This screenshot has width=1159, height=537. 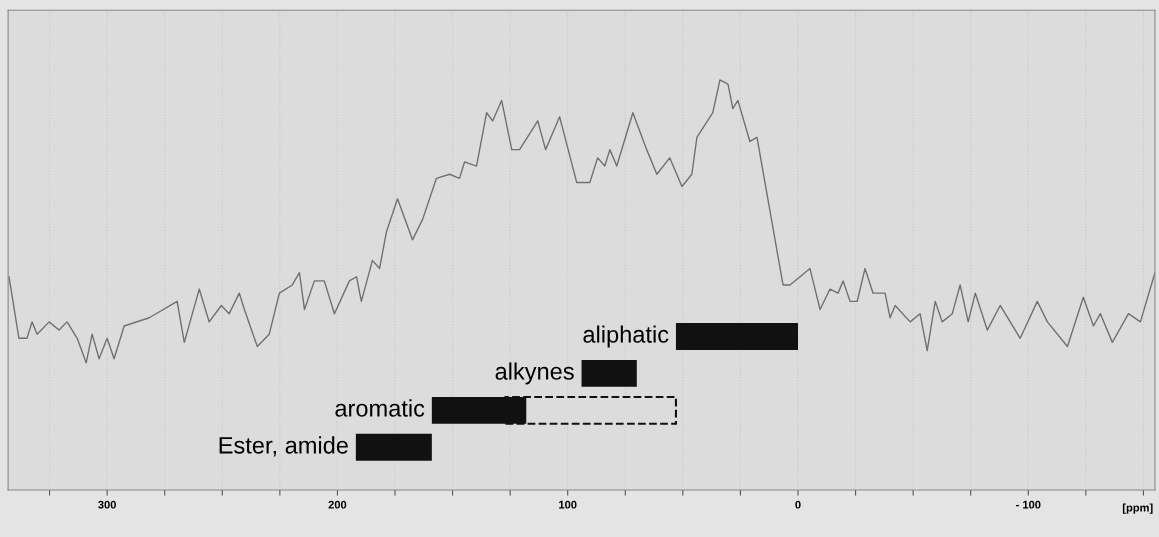 I want to click on x-tick-label: 300, so click(x=107, y=504).